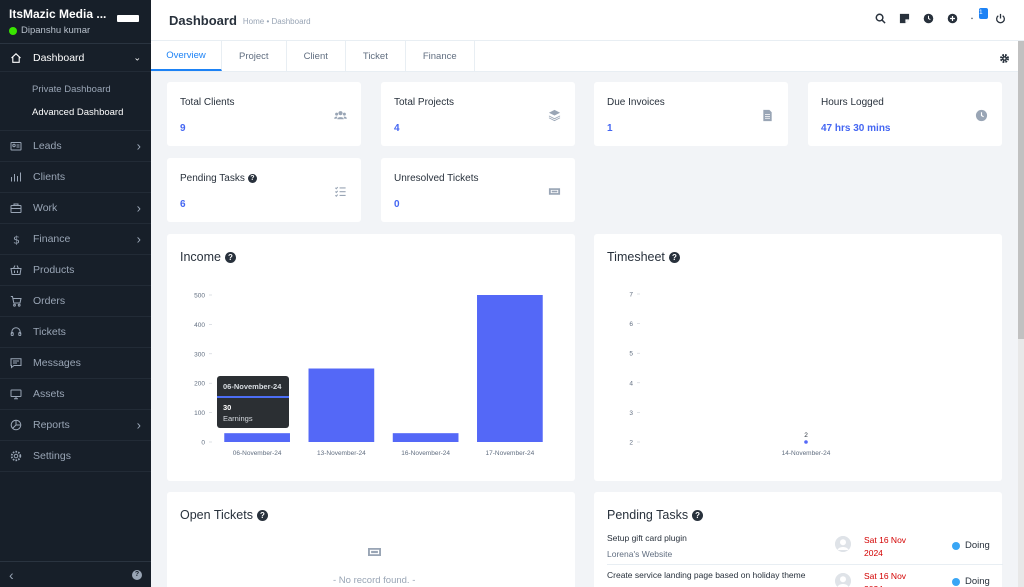  I want to click on task-title: Setup gift card plugin, so click(647, 538).